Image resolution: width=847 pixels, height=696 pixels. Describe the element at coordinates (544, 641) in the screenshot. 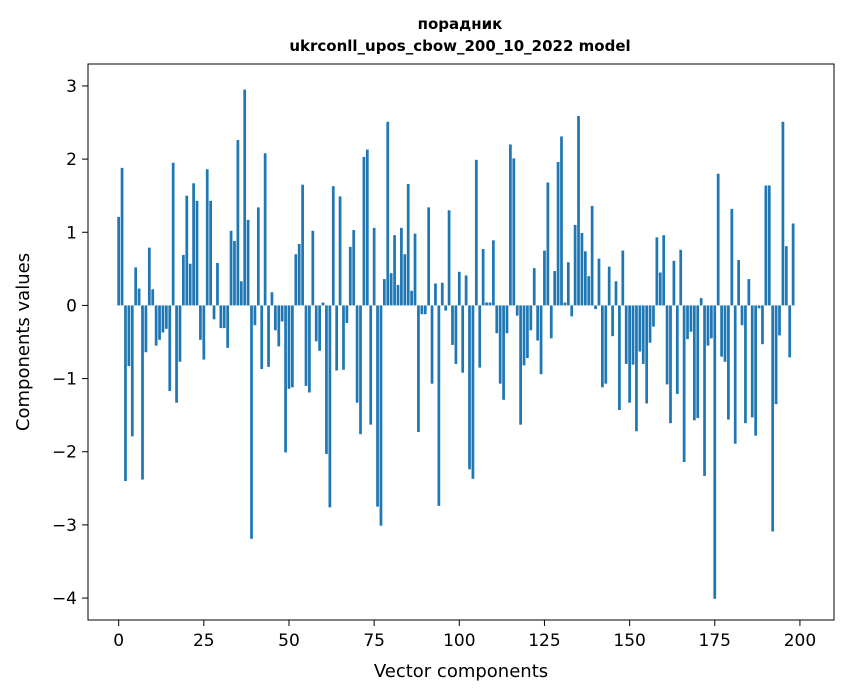

I see `x-tick-label: 125` at that location.